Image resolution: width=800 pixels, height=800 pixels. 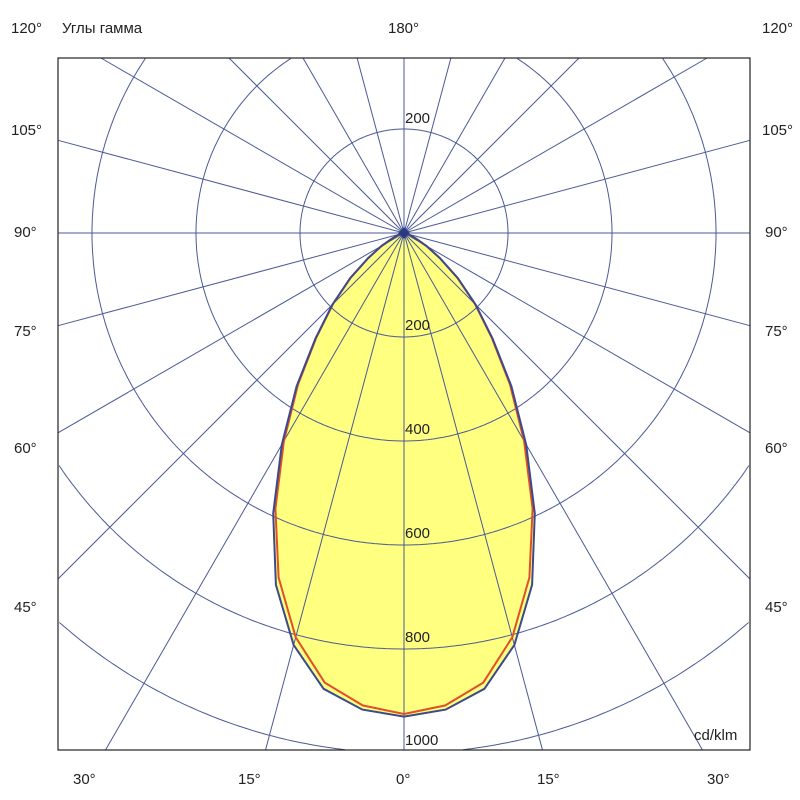 What do you see at coordinates (778, 130) in the screenshot?
I see `right-angle-label: 105°` at bounding box center [778, 130].